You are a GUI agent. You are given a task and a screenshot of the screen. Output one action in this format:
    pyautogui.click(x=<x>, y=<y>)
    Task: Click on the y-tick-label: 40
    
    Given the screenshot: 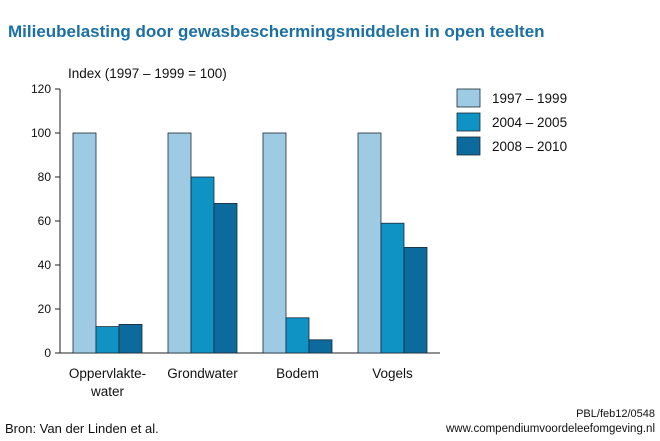 What is the action you would take?
    pyautogui.click(x=45, y=265)
    